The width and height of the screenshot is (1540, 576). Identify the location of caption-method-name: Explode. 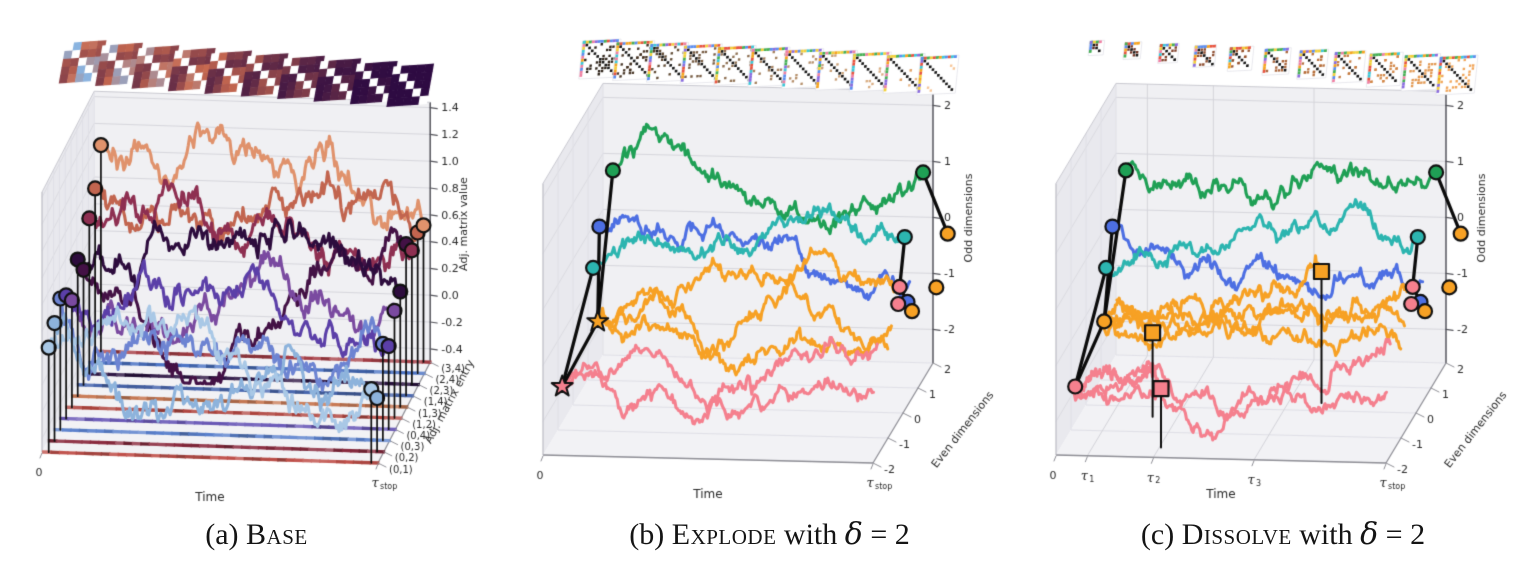
(724, 534).